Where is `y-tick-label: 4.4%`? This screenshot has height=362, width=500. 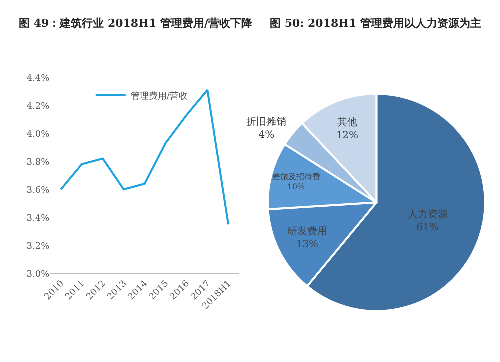
y-tick-label: 4.4% is located at coordinates (38, 79).